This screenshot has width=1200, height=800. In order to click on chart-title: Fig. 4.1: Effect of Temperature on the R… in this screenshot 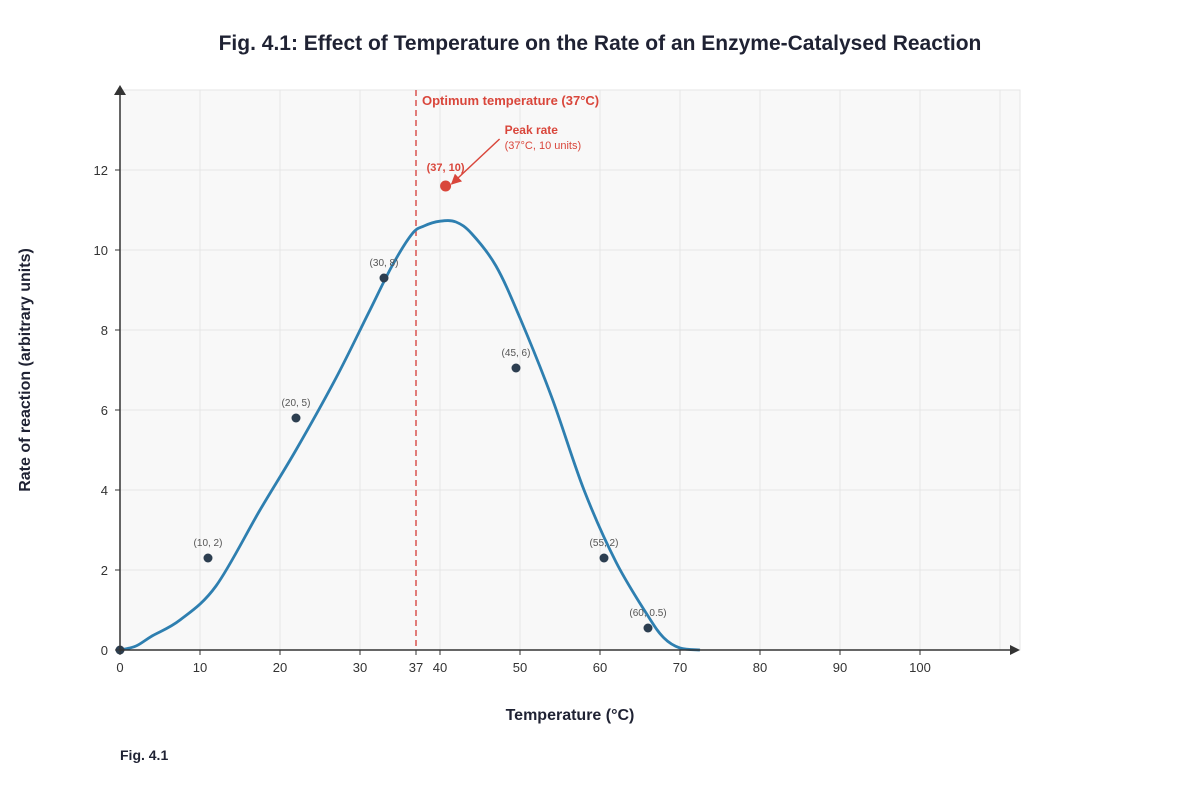, I will do `click(600, 43)`.